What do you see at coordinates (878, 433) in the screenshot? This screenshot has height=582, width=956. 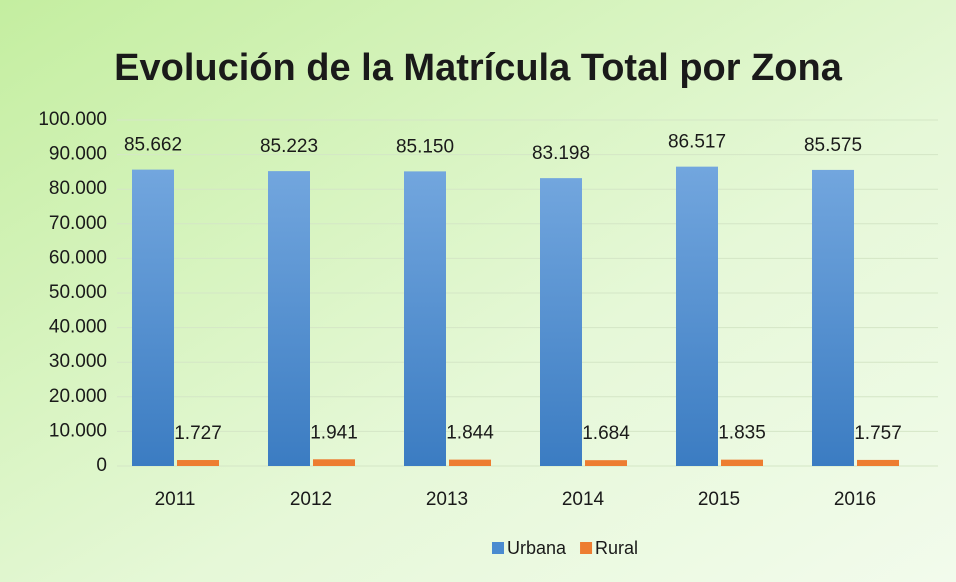 I see `data-label: 1.757` at bounding box center [878, 433].